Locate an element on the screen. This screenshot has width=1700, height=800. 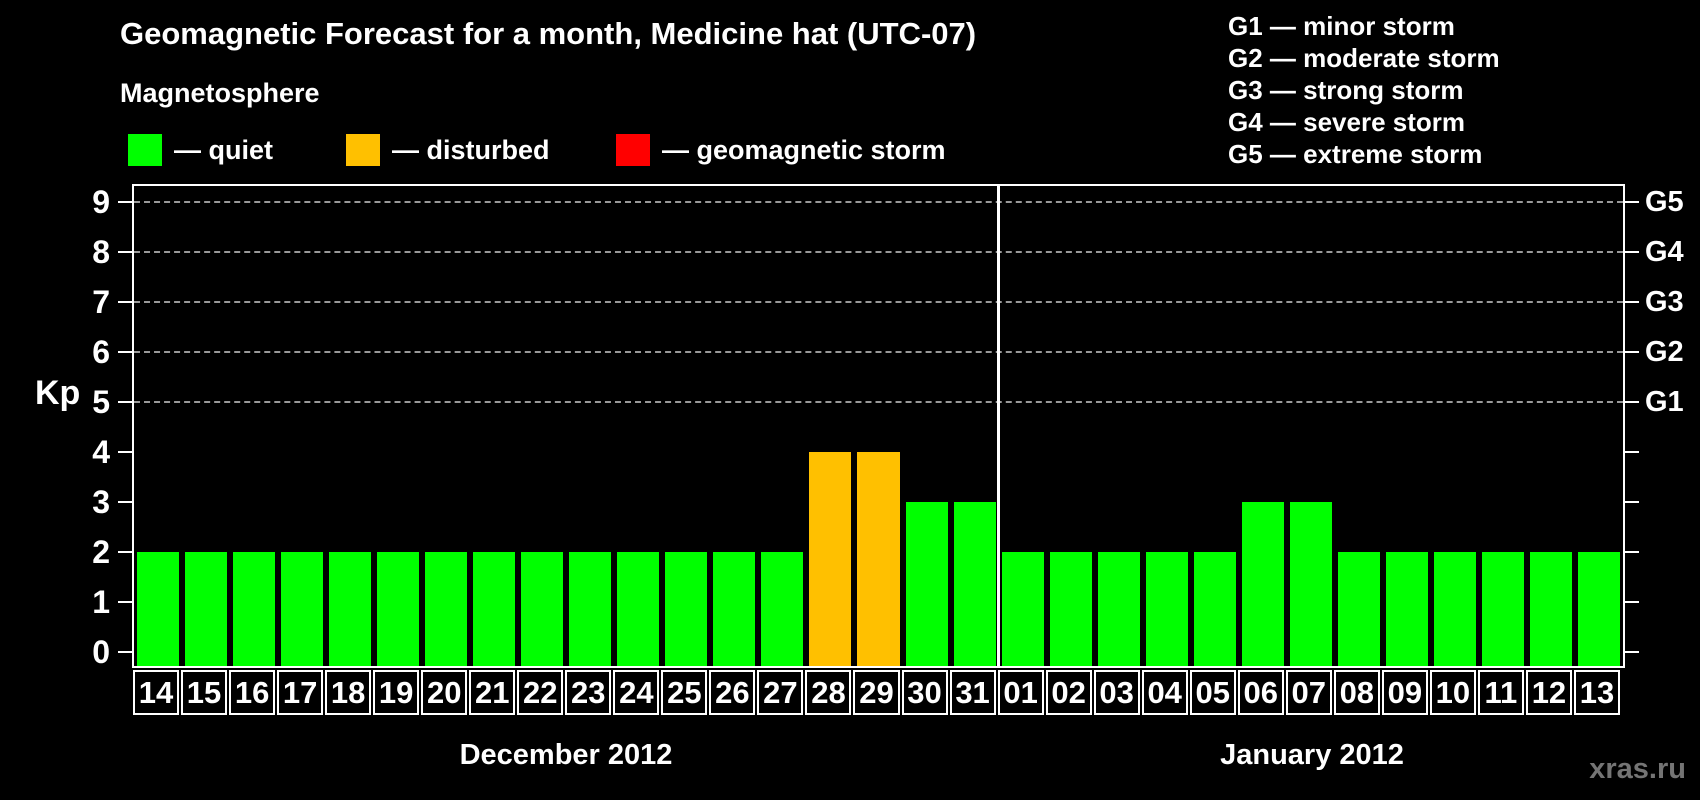
right-axis-label-g2: G2 is located at coordinates (1664, 352).